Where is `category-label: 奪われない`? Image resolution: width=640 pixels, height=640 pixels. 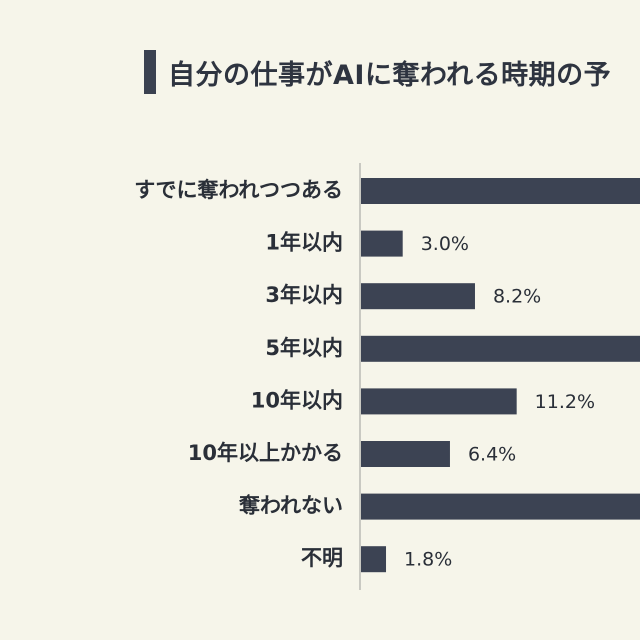
category-label: 奪われない is located at coordinates (290, 506).